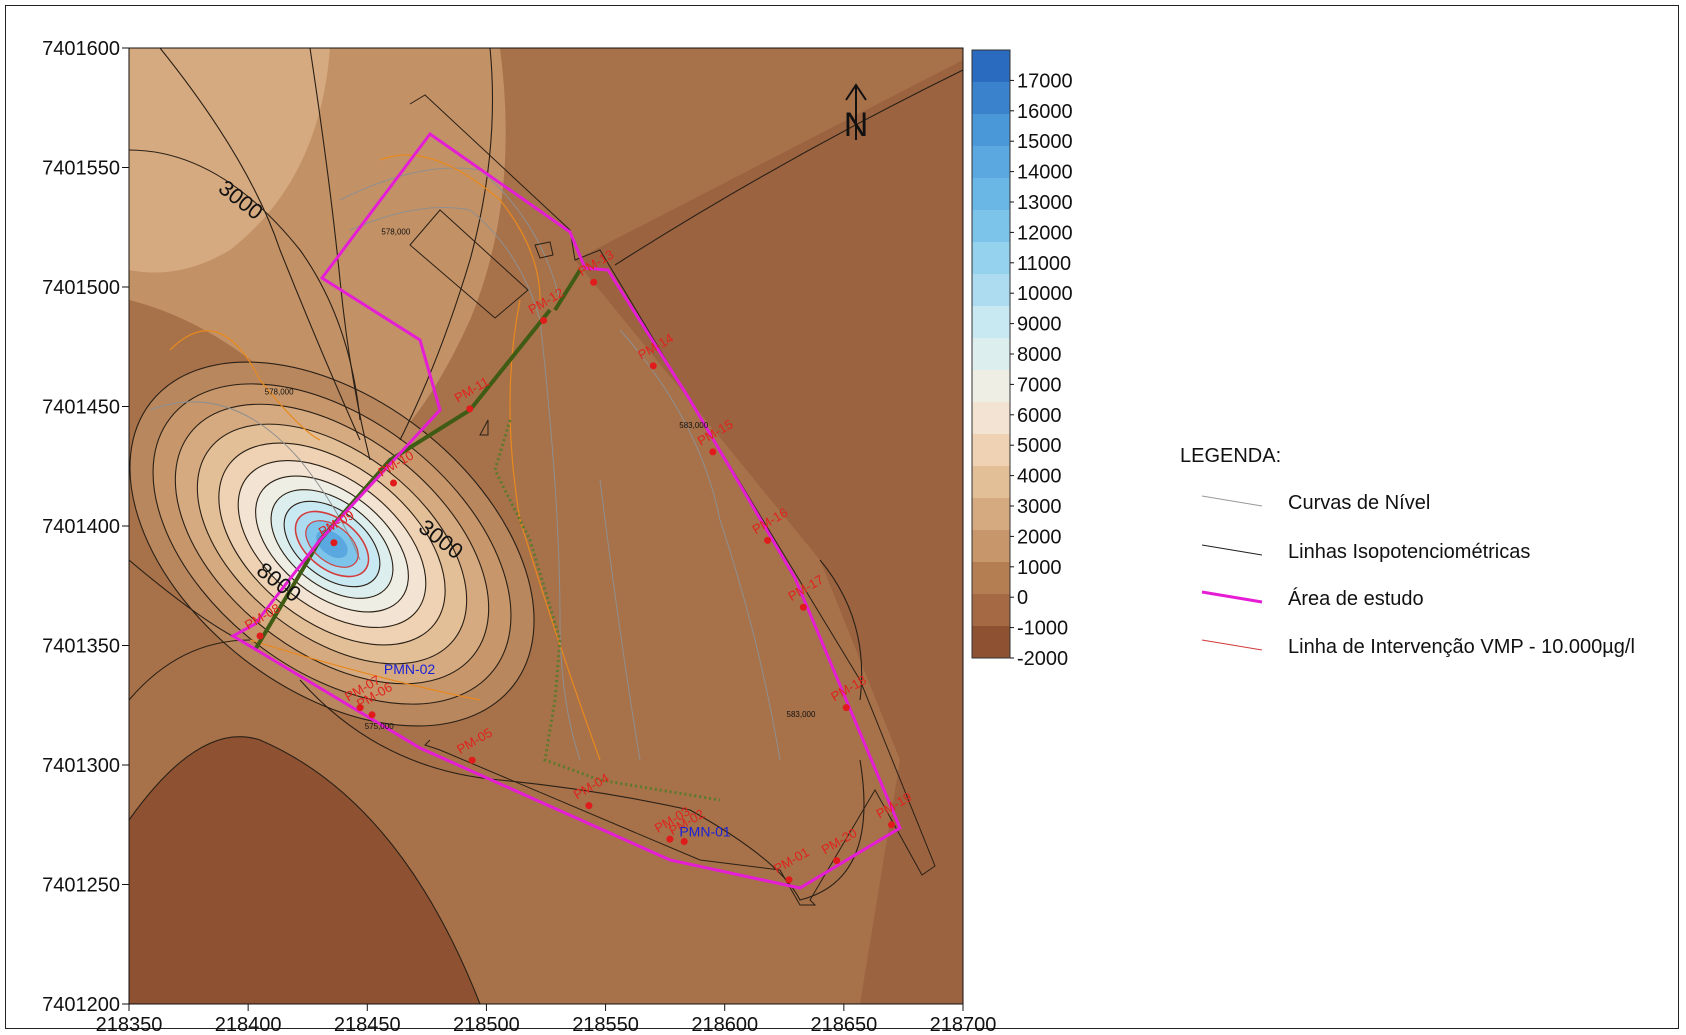 The image size is (1686, 1035). Describe the element at coordinates (486, 1024) in the screenshot. I see `x-tick-label: 218500` at that location.